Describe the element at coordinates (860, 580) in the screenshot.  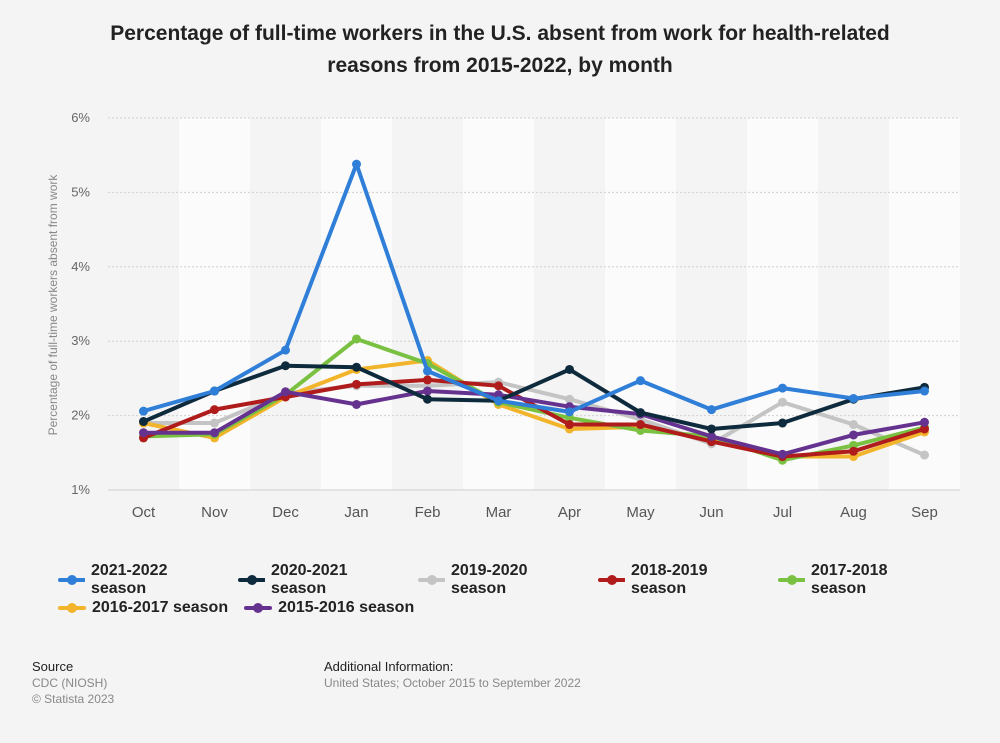
I see `legend-item: 2017-2018 season` at that location.